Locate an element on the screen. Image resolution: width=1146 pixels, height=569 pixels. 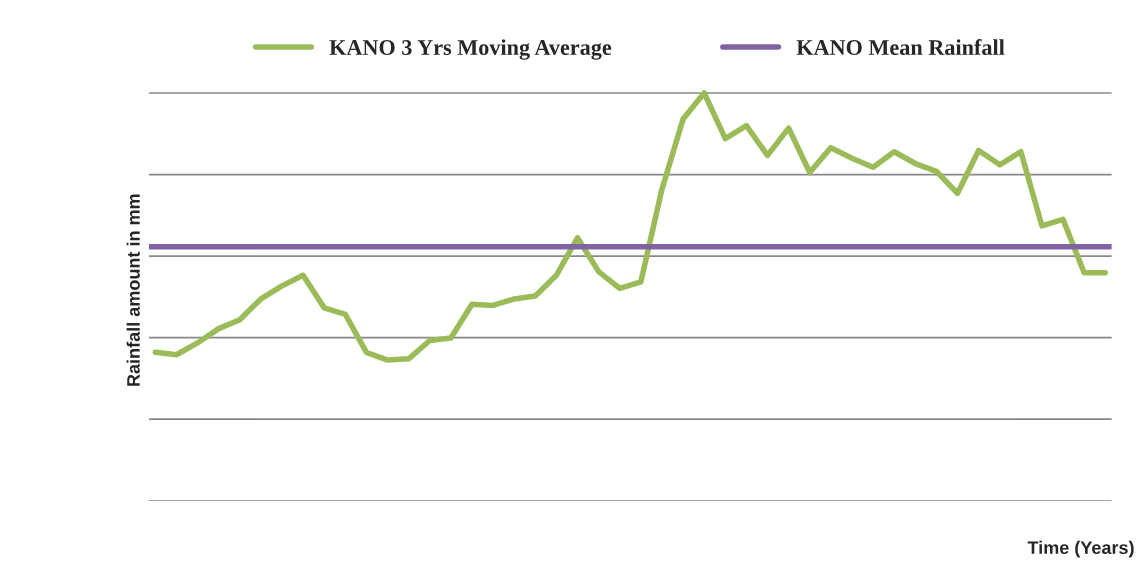
legend-label: KANO Mean Rainfall is located at coordinates (900, 47).